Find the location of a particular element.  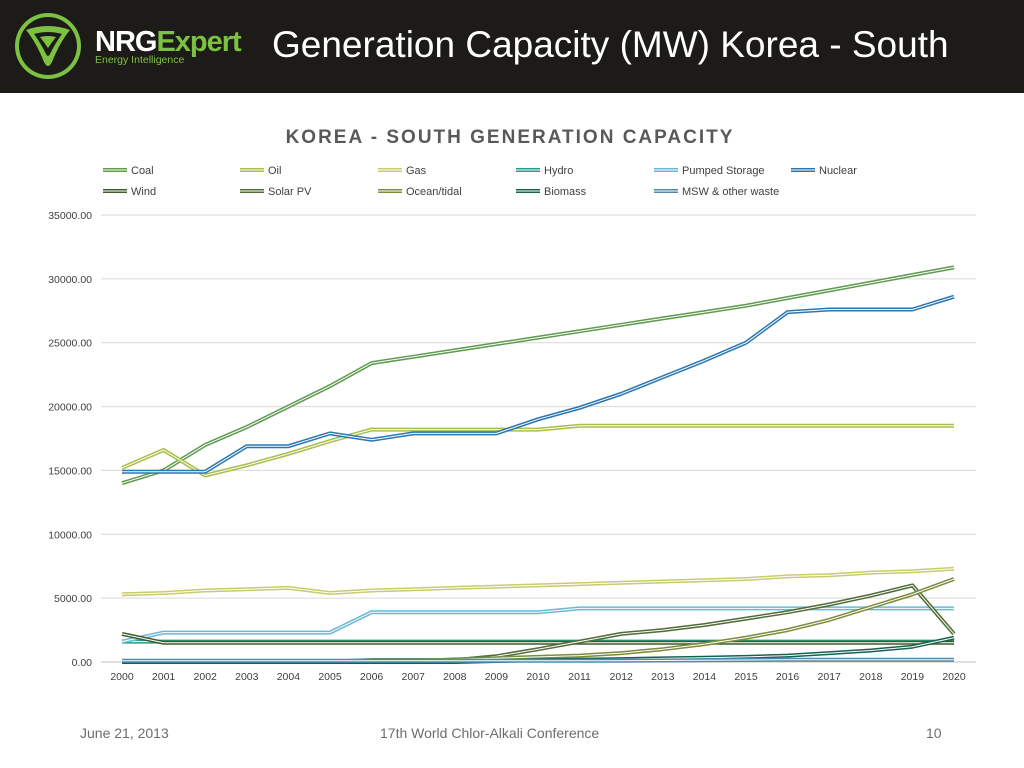

y-tick-label: 15000.00 is located at coordinates (70, 471).